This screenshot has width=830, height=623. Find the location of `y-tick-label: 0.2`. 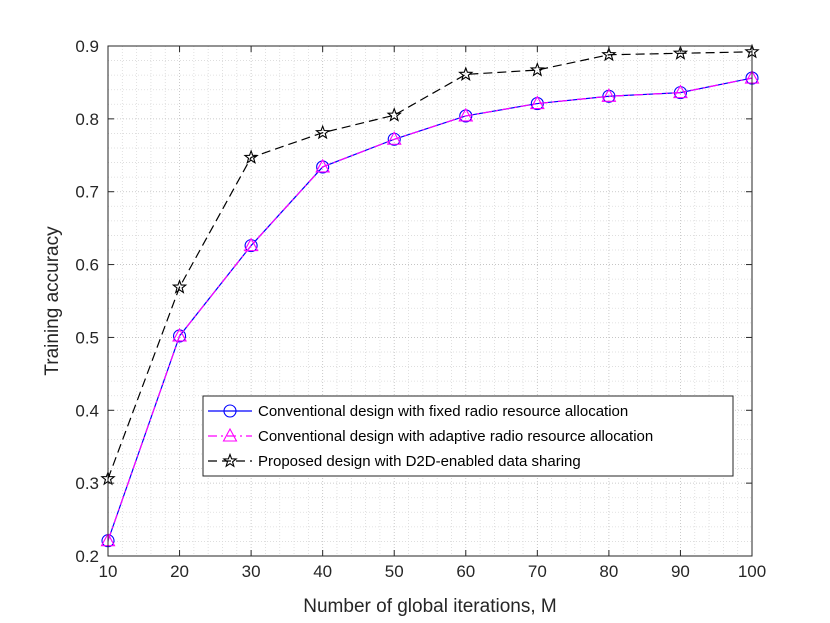

y-tick-label: 0.2 is located at coordinates (87, 556).